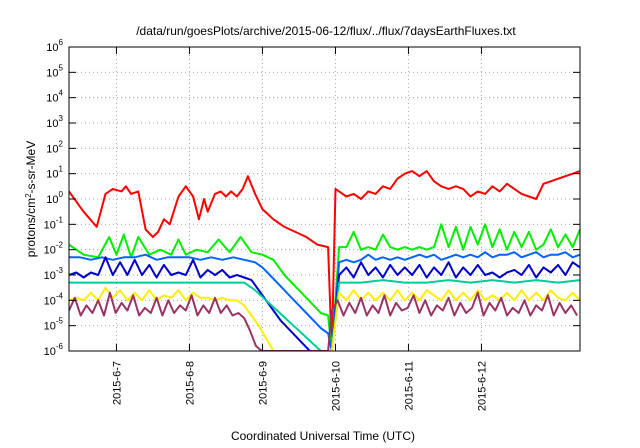 The image size is (640, 448). I want to click on y-tick-exponent: 6, so click(61, 42).